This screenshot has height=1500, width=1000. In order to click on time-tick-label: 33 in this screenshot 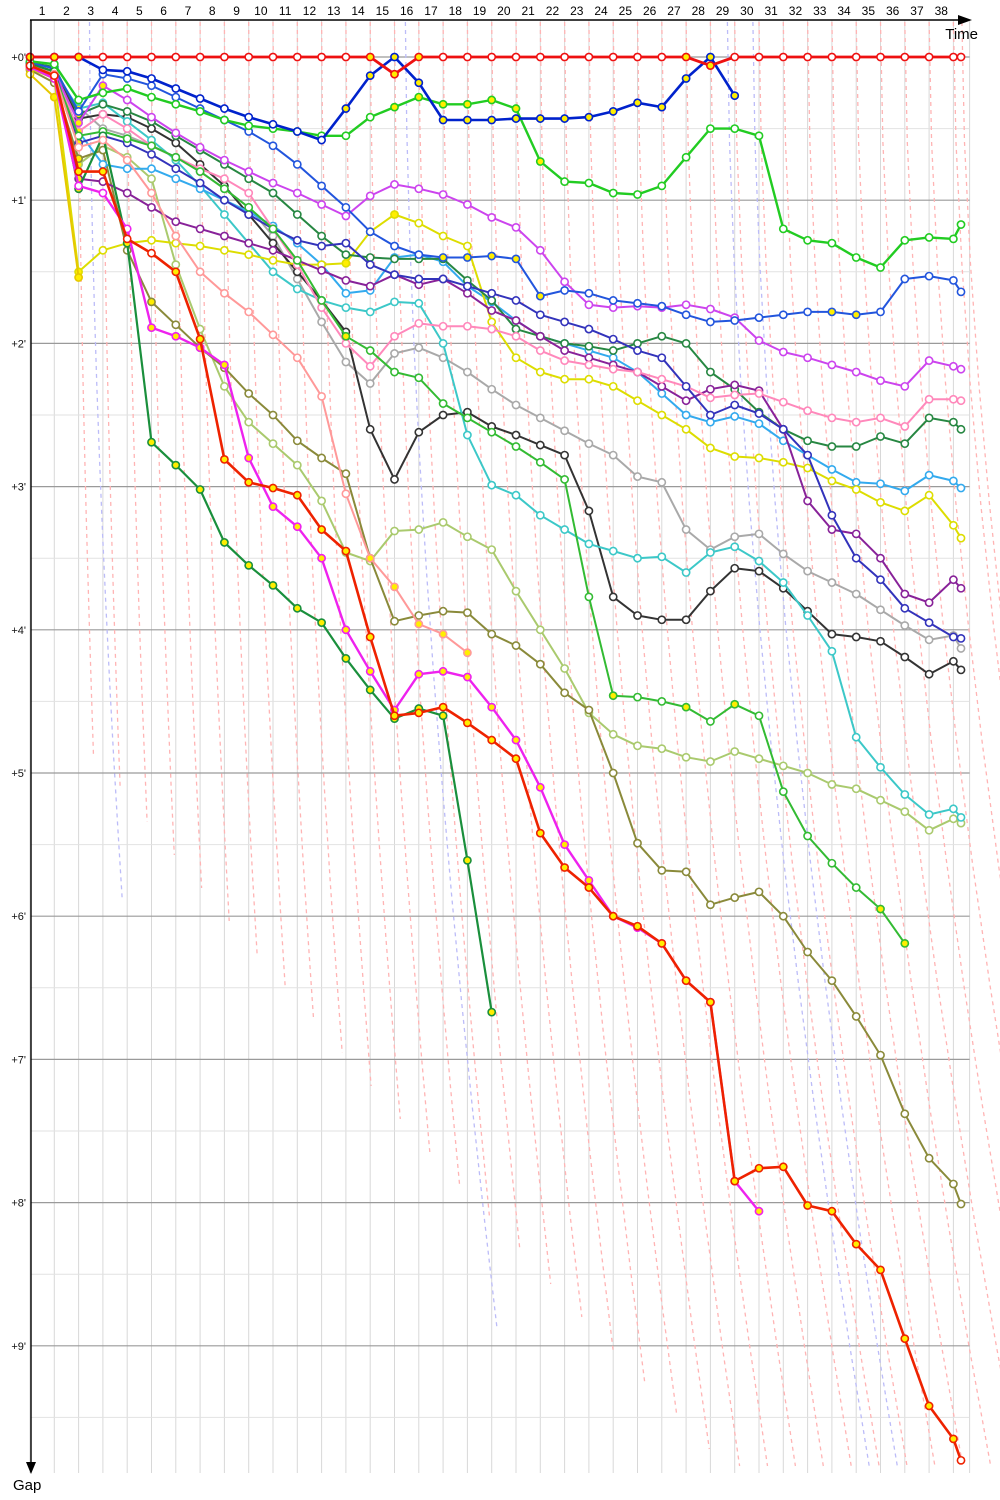, I will do `click(820, 11)`.